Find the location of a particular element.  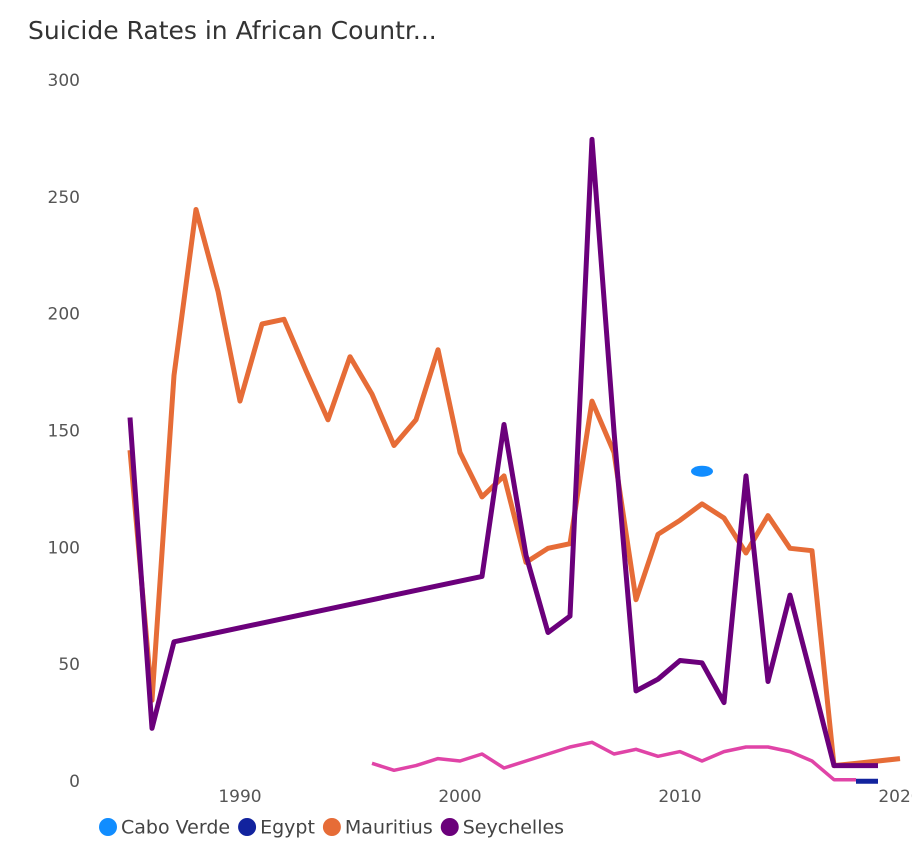

x-tick-label: 1990 is located at coordinates (239, 797).